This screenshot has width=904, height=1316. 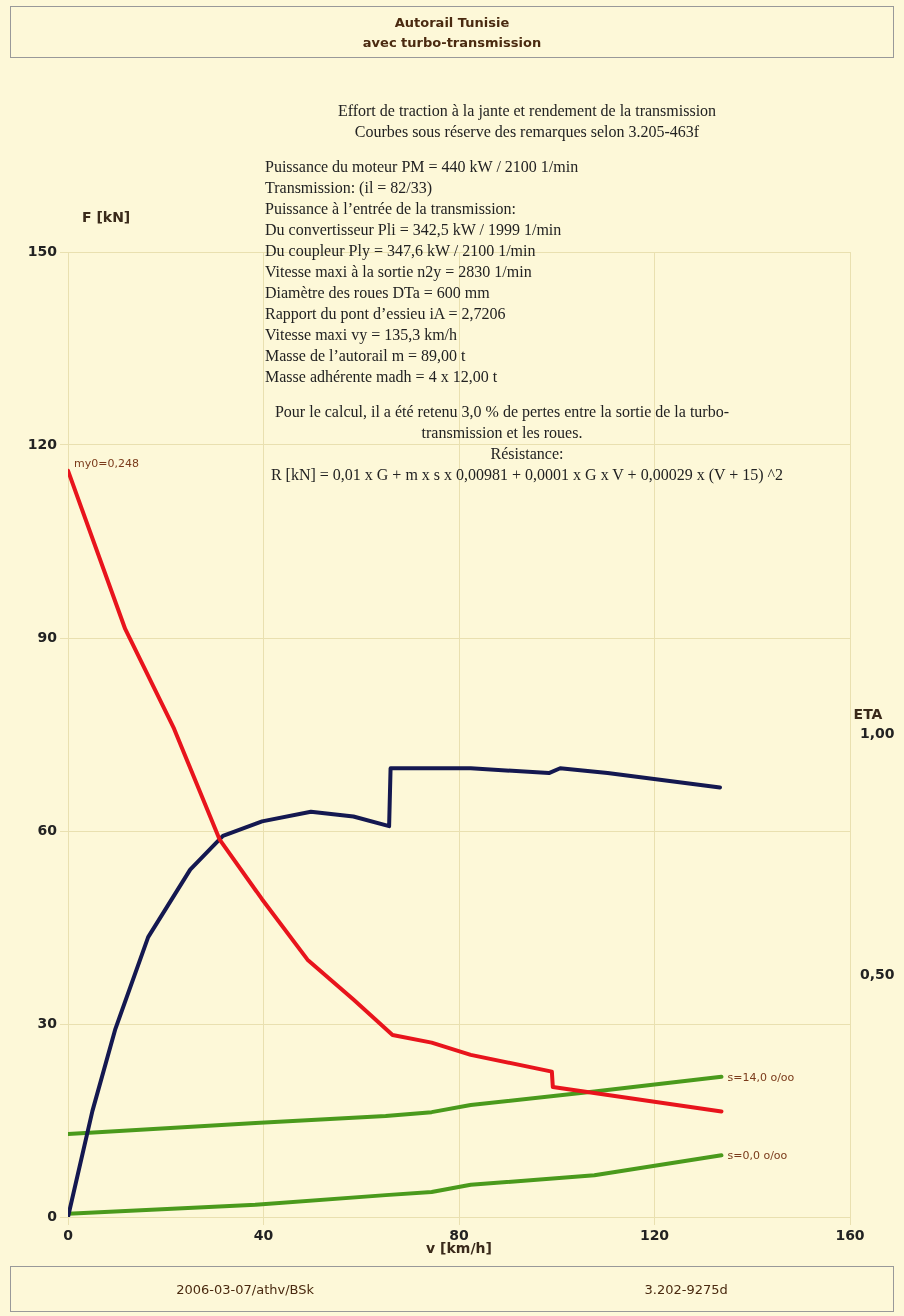 I want to click on annotation: Résistance:, so click(x=527, y=454).